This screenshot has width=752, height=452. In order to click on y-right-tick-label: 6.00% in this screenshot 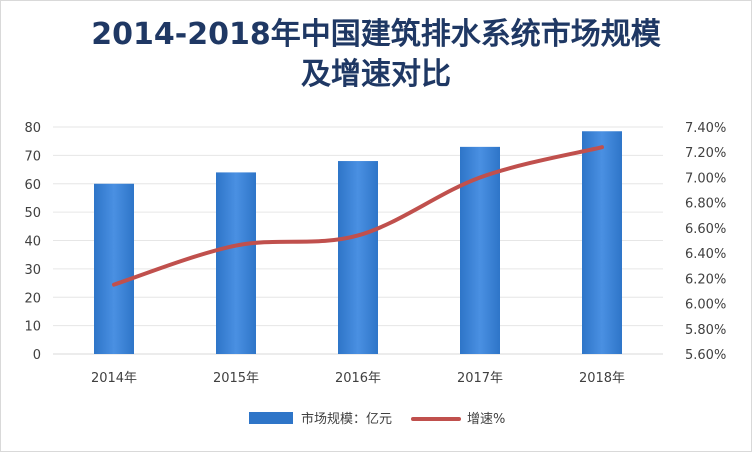, I will do `click(705, 305)`.